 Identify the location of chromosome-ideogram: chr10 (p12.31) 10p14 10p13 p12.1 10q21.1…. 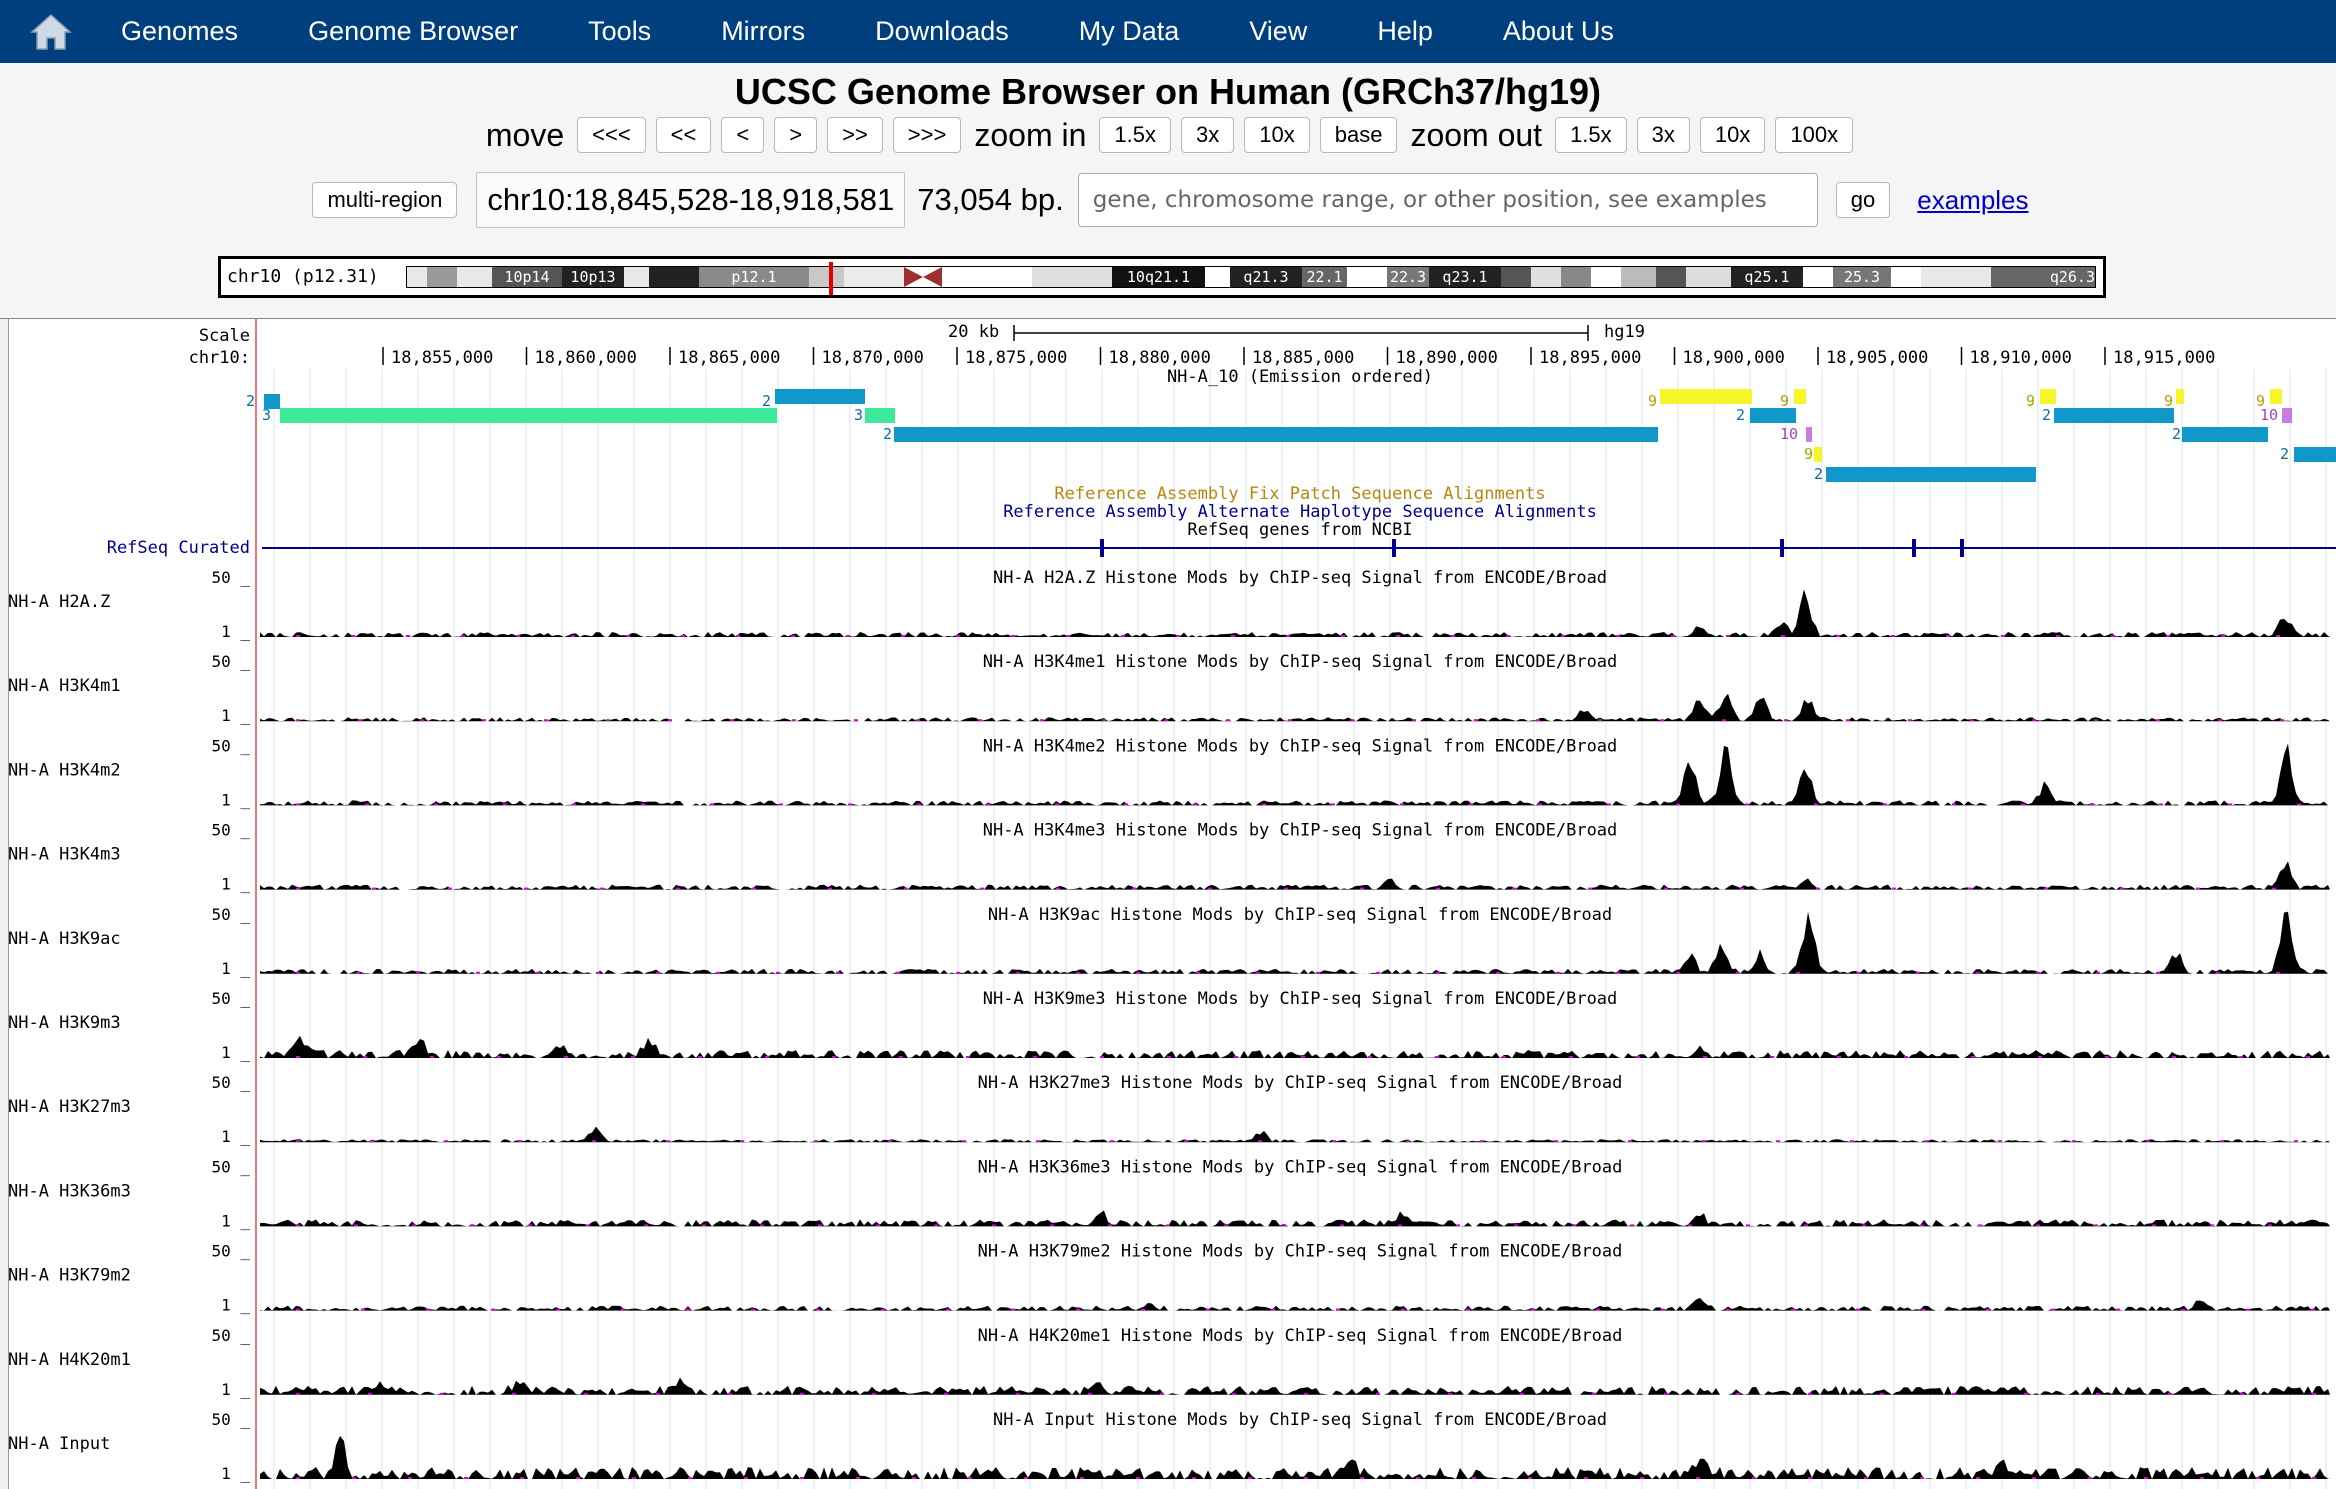
(1162, 277).